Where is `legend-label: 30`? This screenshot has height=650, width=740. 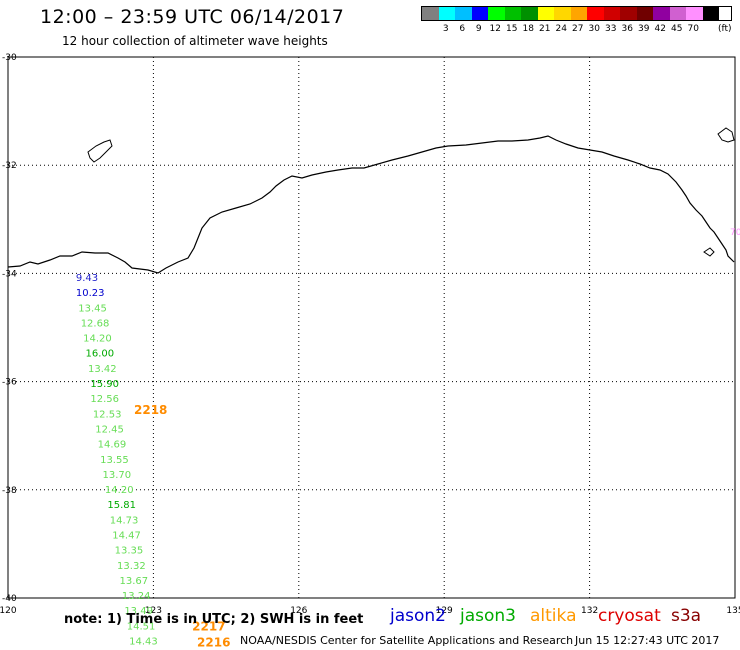 legend-label: 30 is located at coordinates (594, 29).